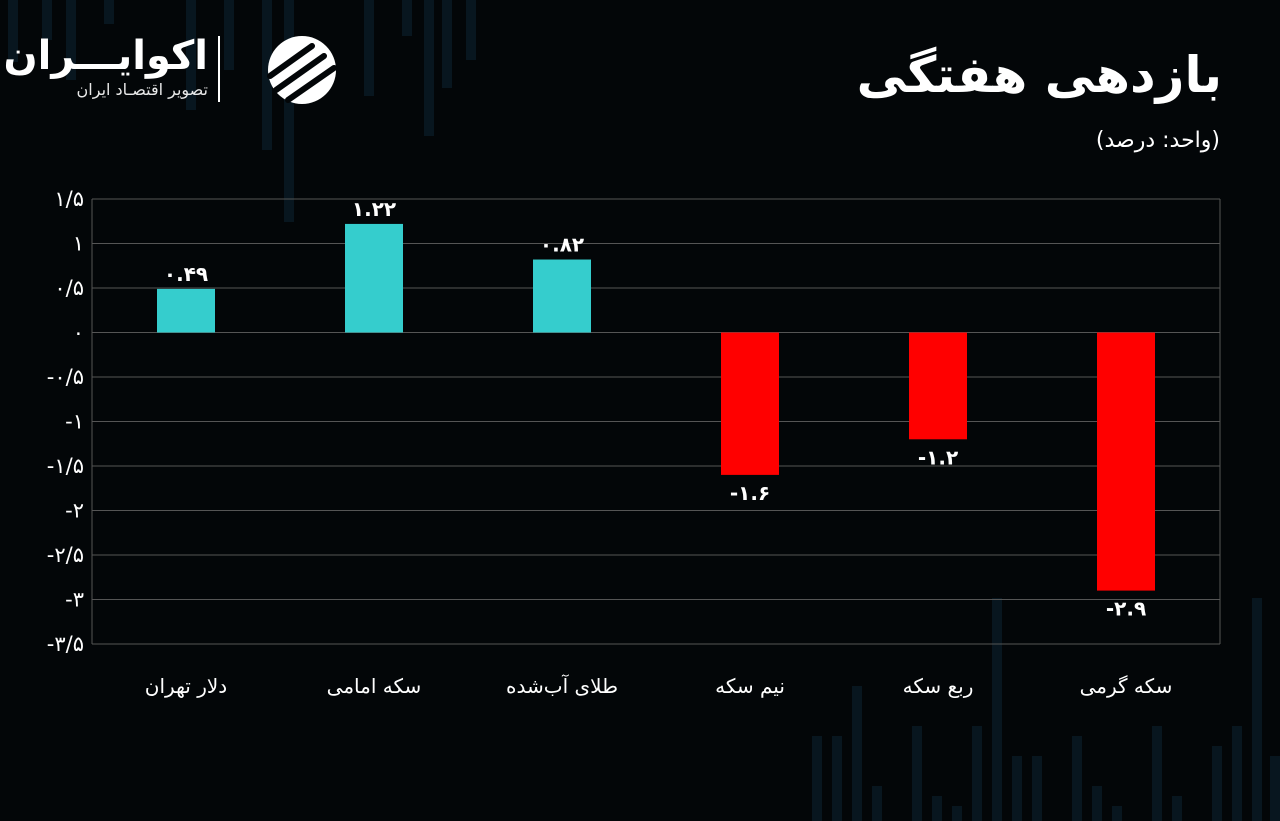 The width and height of the screenshot is (1280, 821). Describe the element at coordinates (74, 422) in the screenshot. I see `y-tick-label: -۱` at that location.